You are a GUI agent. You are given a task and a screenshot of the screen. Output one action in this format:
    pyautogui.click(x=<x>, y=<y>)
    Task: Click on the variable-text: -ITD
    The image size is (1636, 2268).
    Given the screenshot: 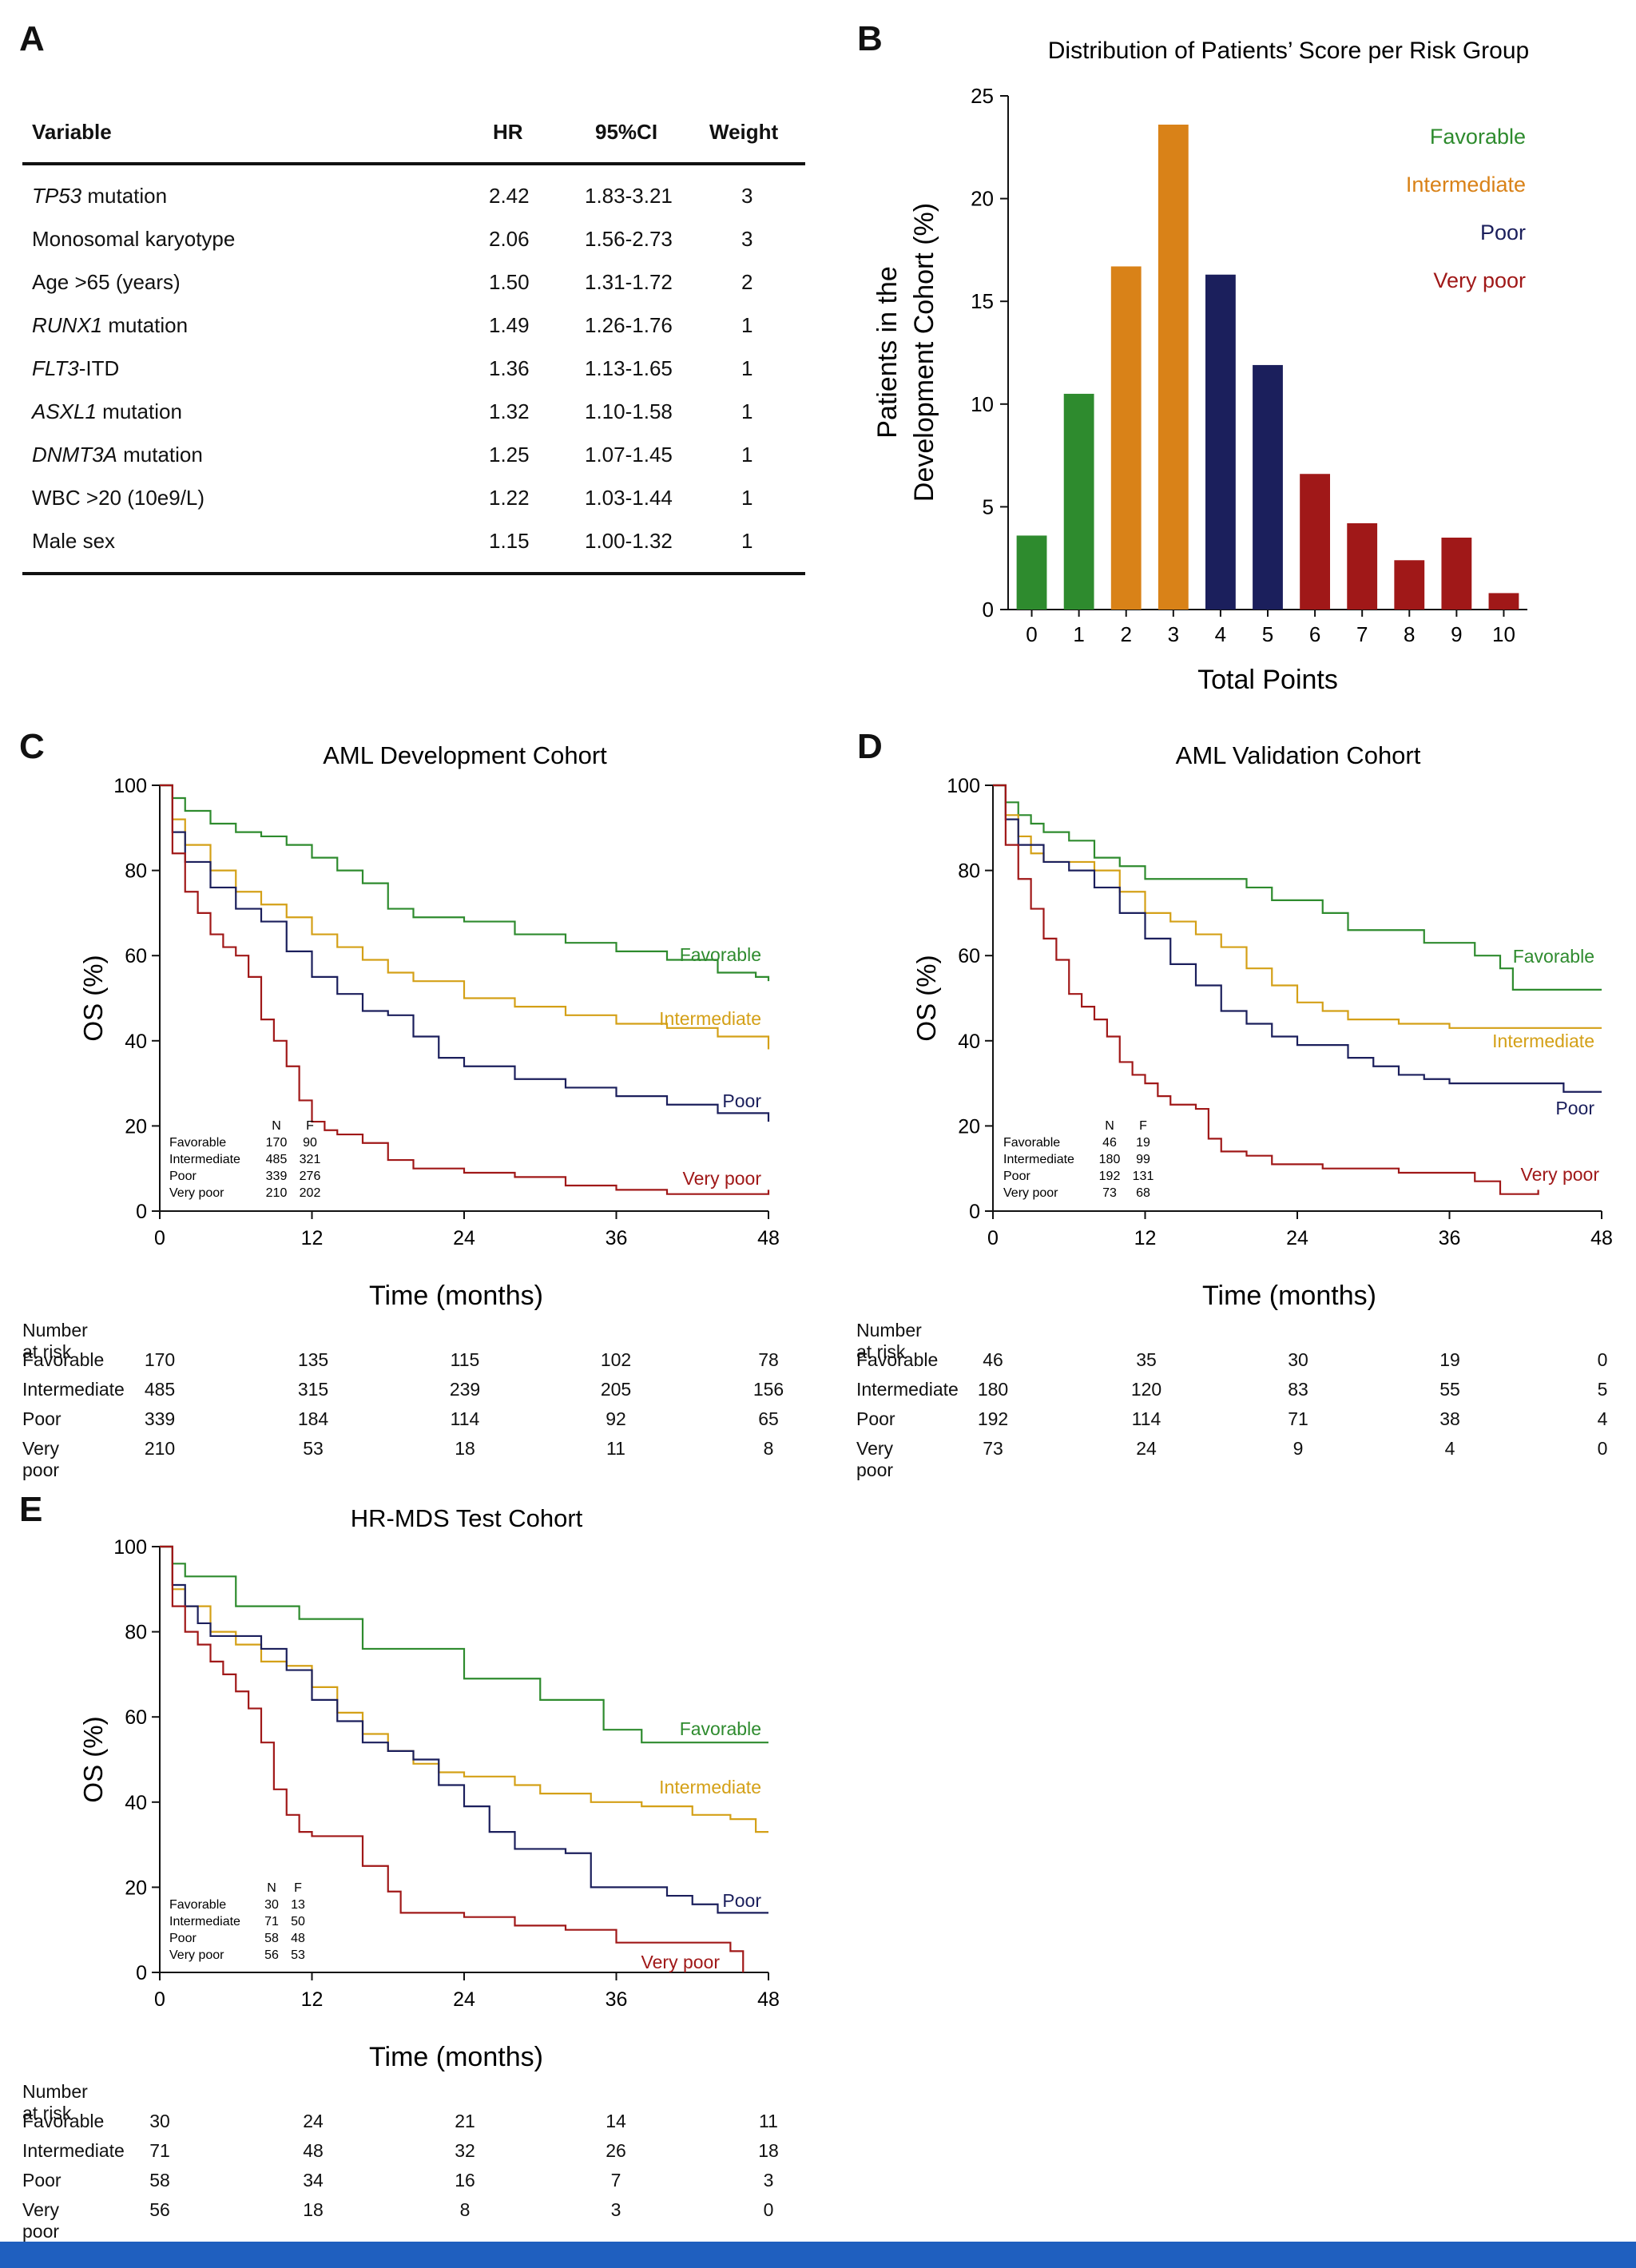 What is the action you would take?
    pyautogui.click(x=99, y=368)
    